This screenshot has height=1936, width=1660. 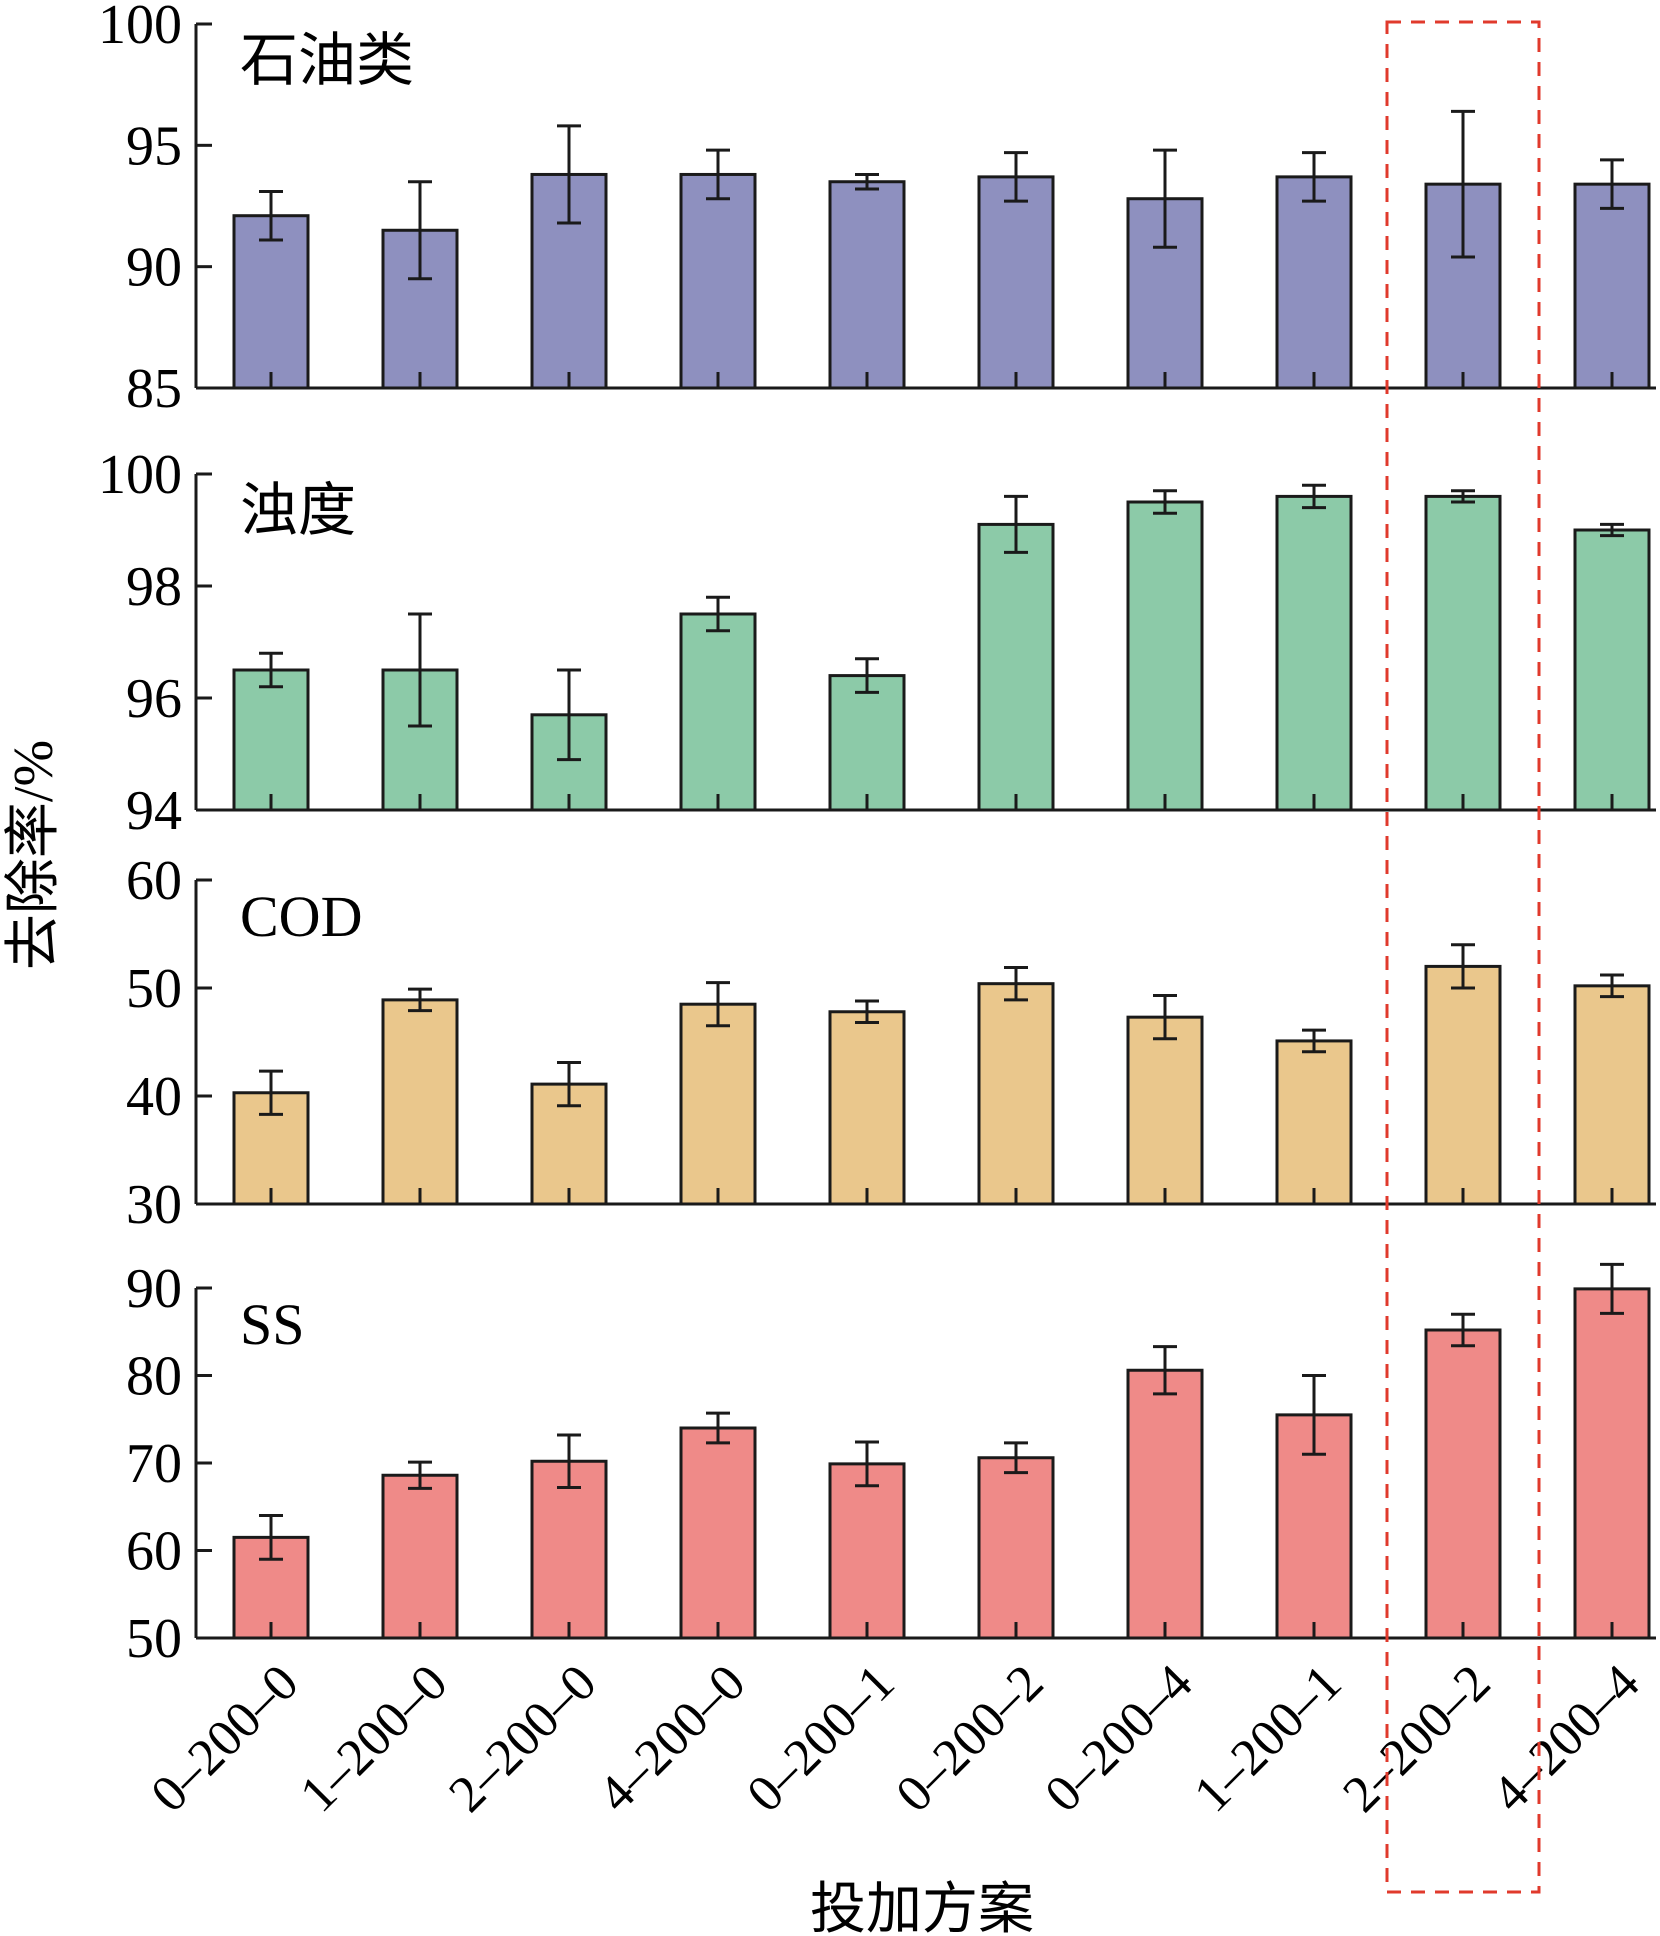 I want to click on y-tick-label: 30, so click(x=154, y=1205).